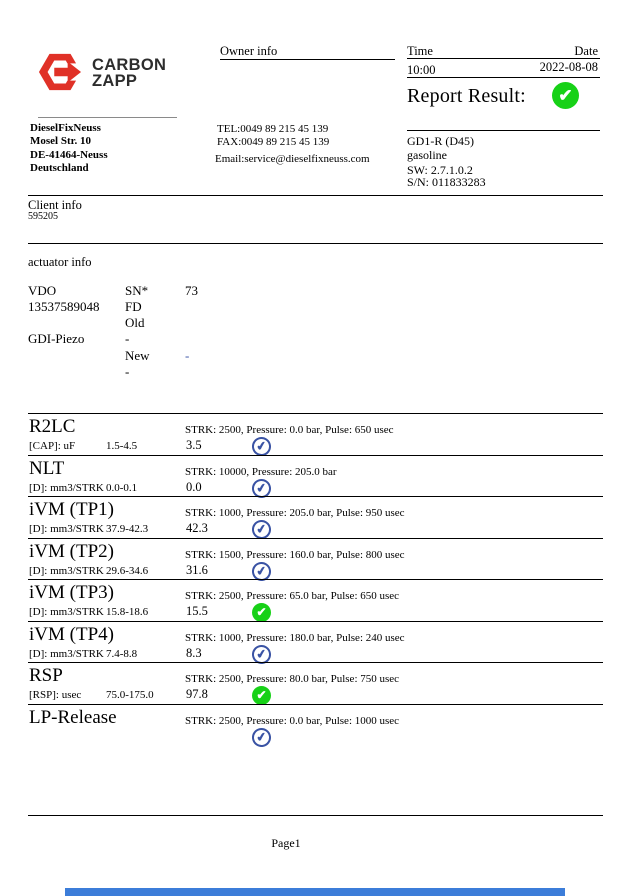 Image resolution: width=630 pixels, height=896 pixels. Describe the element at coordinates (55, 695) in the screenshot. I see `test-unit: [RSP]: usec` at that location.